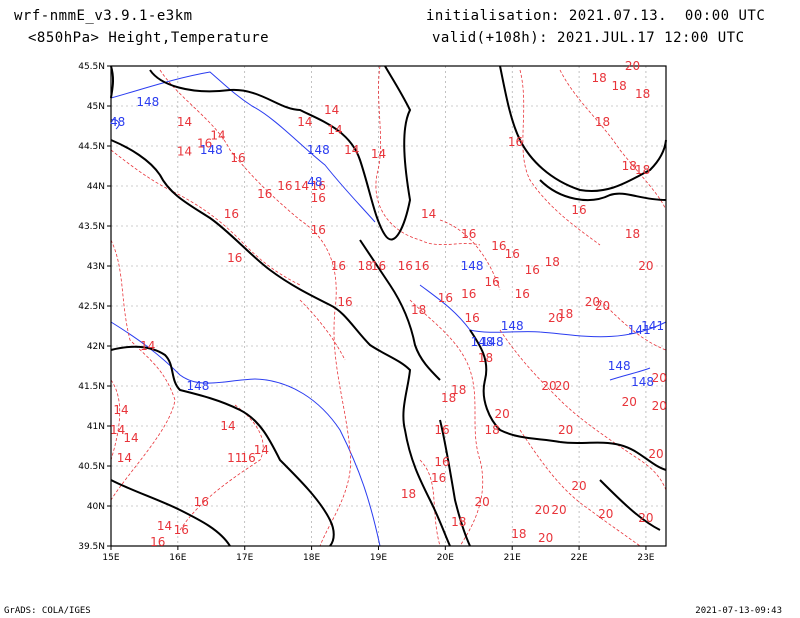 The image size is (800, 618). I want to click on lat-label: 44N, so click(96, 187).